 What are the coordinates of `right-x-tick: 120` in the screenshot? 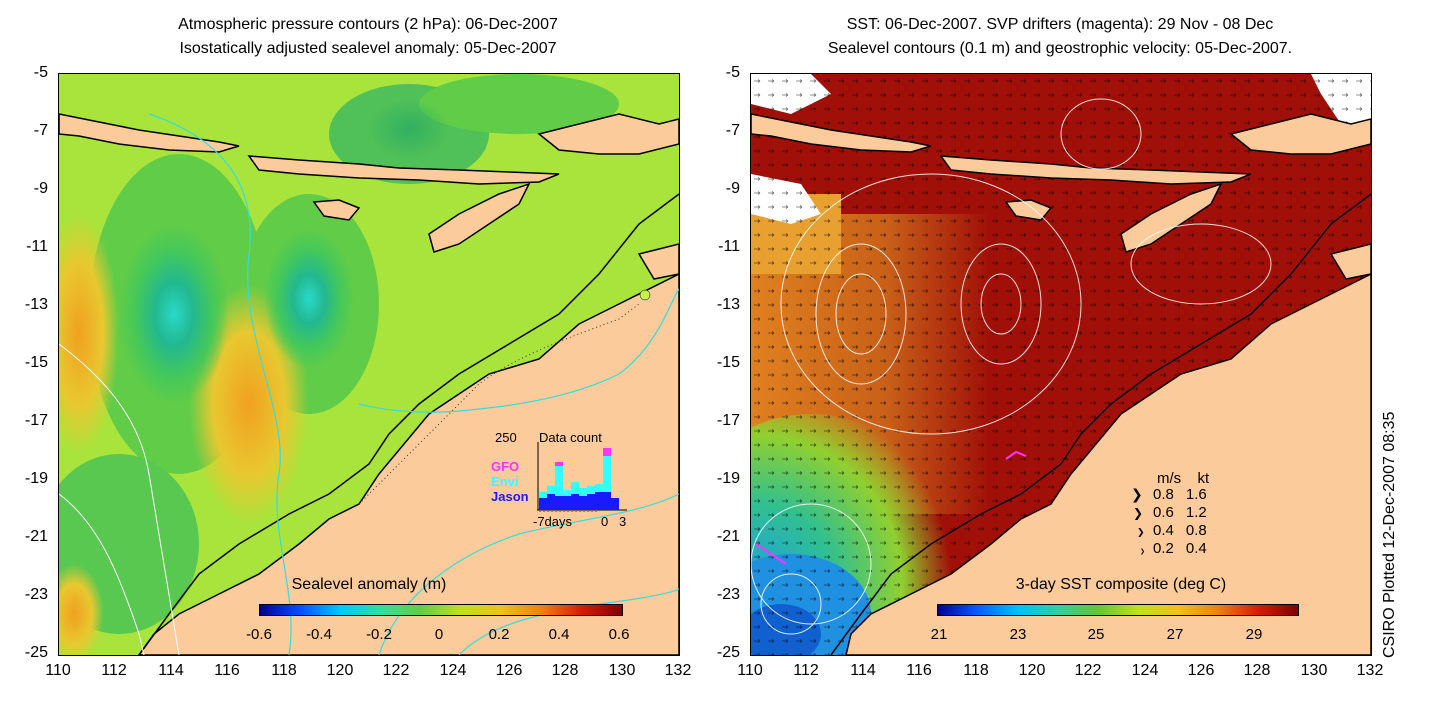 It's located at (1032, 670).